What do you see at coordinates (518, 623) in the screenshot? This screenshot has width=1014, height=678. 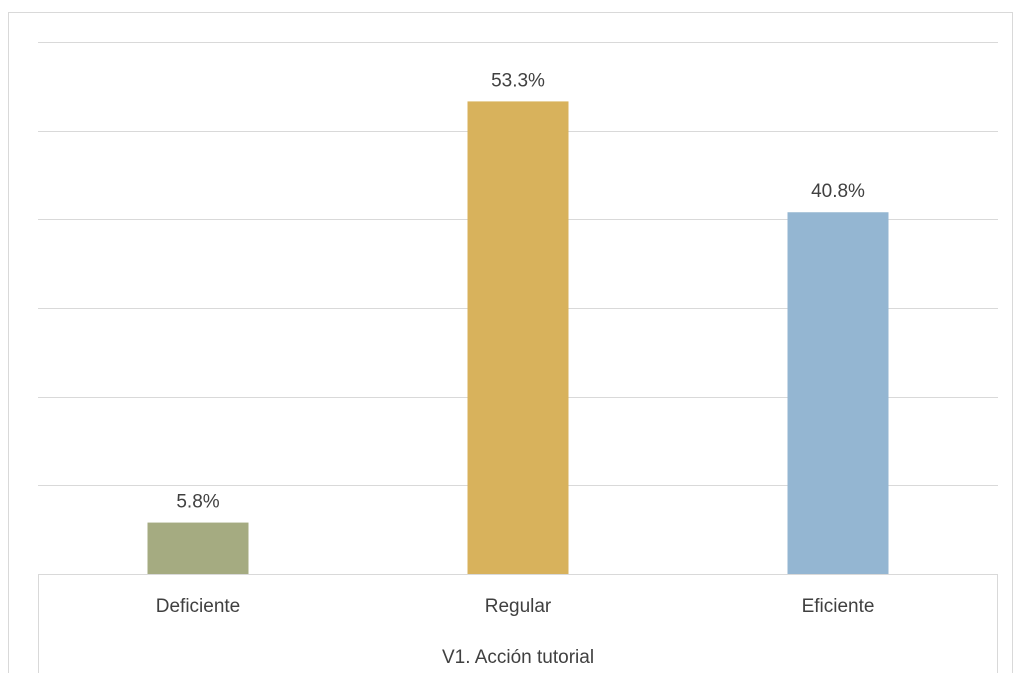 I see `category-axis` at bounding box center [518, 623].